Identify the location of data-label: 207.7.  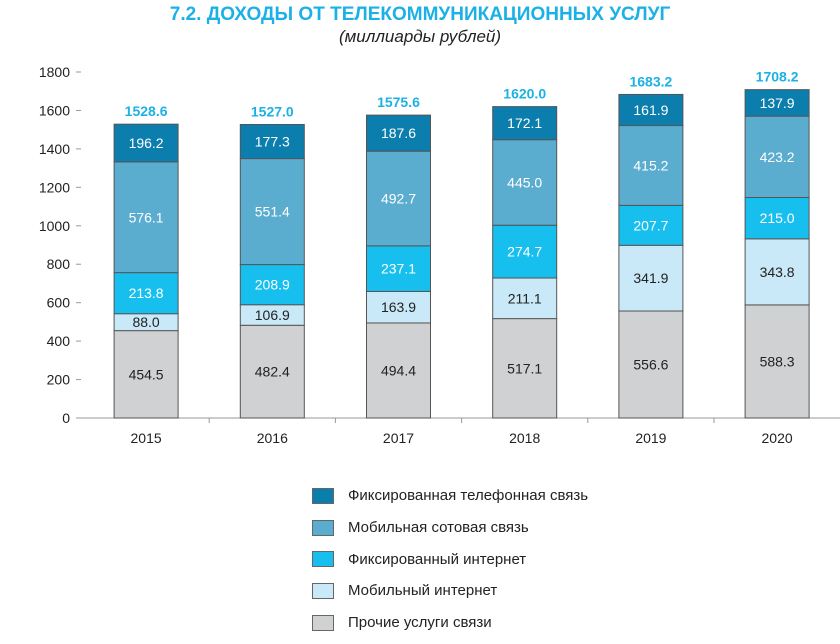
(650, 225).